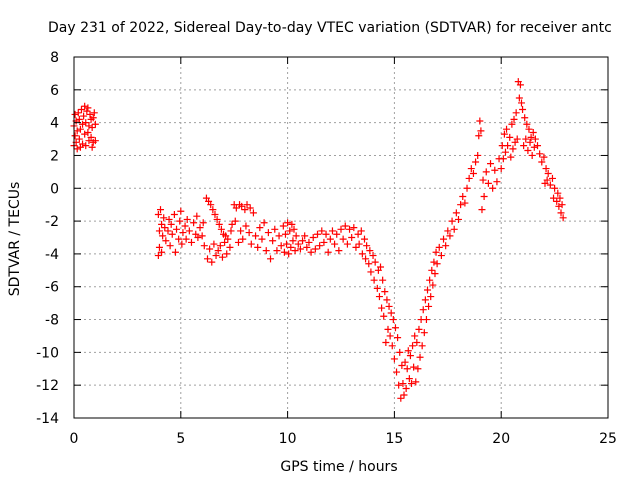 Image resolution: width=640 pixels, height=480 pixels. Describe the element at coordinates (52, 255) in the screenshot. I see `y-tick-label: -4` at that location.